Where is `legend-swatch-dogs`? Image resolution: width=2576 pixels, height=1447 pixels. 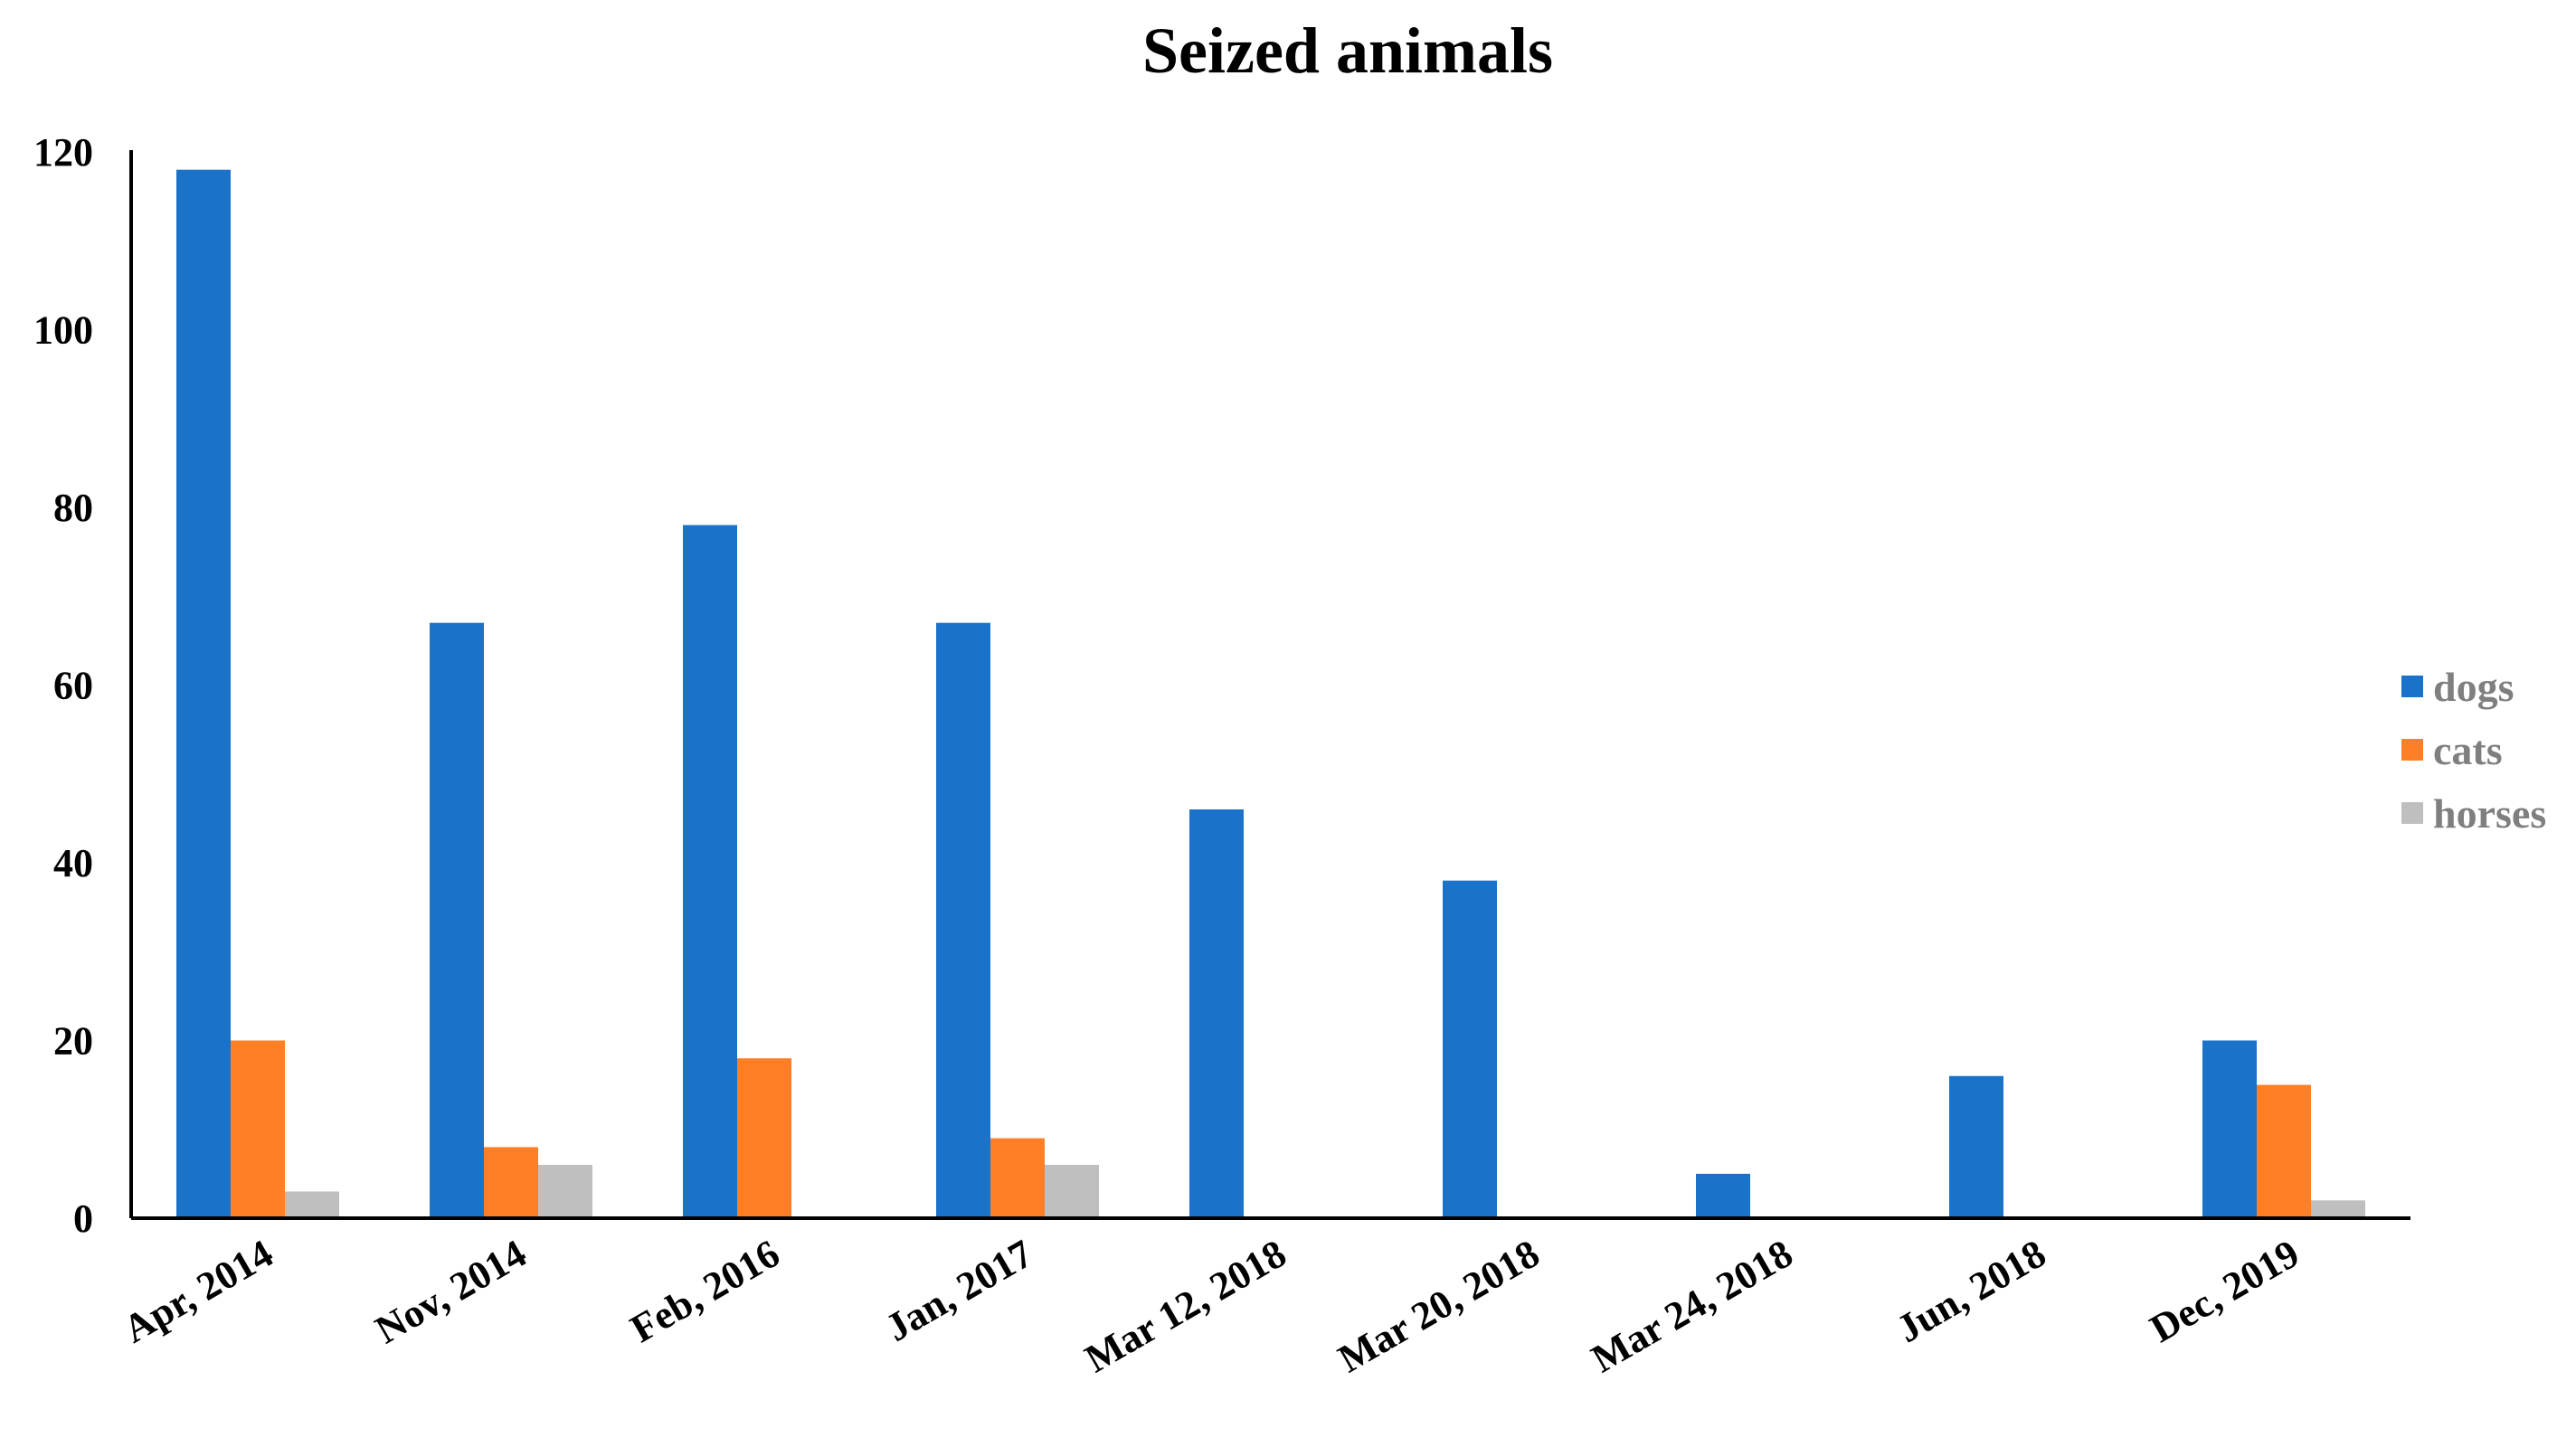 legend-swatch-dogs is located at coordinates (2412, 686).